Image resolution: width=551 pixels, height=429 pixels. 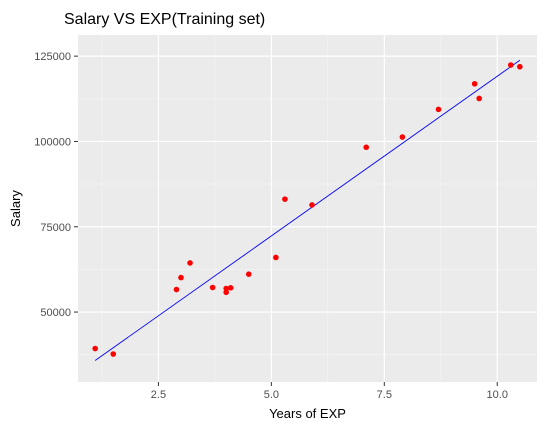 I want to click on y-axis-label: Salary, so click(x=15, y=208).